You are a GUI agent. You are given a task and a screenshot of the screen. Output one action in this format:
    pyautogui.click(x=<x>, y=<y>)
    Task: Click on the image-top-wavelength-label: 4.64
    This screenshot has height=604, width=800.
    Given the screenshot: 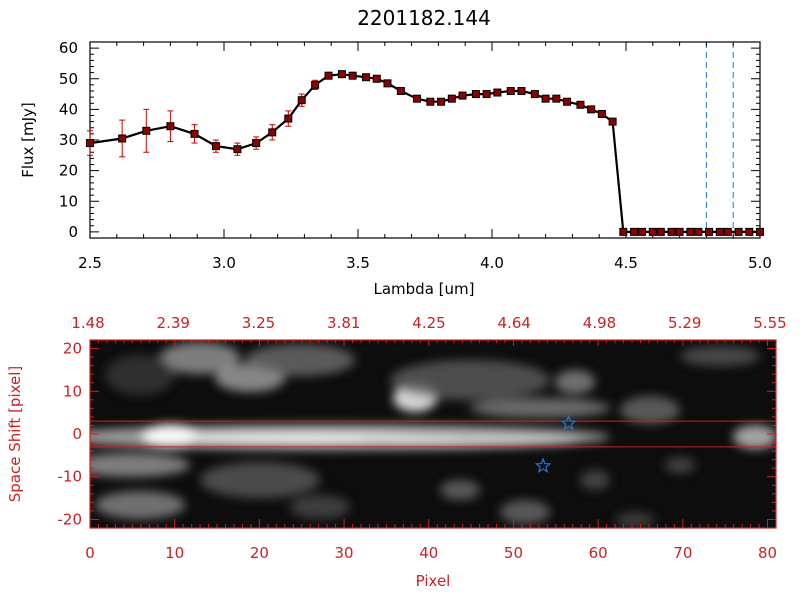 What is the action you would take?
    pyautogui.click(x=514, y=323)
    